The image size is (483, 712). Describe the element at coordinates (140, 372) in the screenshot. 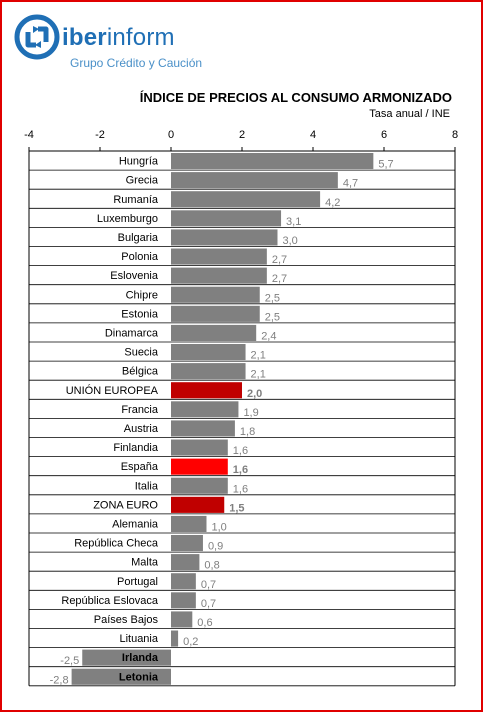

I see `category-label-belgica: Bélgica` at that location.